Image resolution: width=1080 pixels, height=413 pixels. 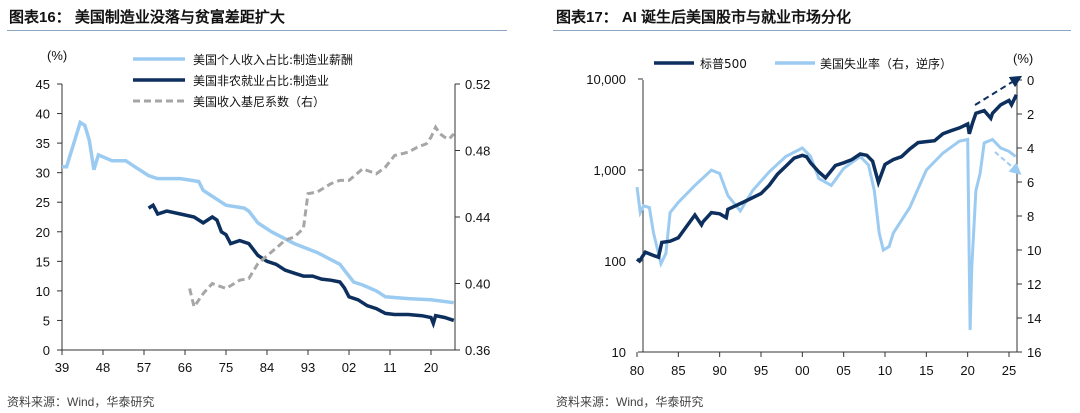 I want to click on x-tick-label: 05, so click(x=843, y=370).